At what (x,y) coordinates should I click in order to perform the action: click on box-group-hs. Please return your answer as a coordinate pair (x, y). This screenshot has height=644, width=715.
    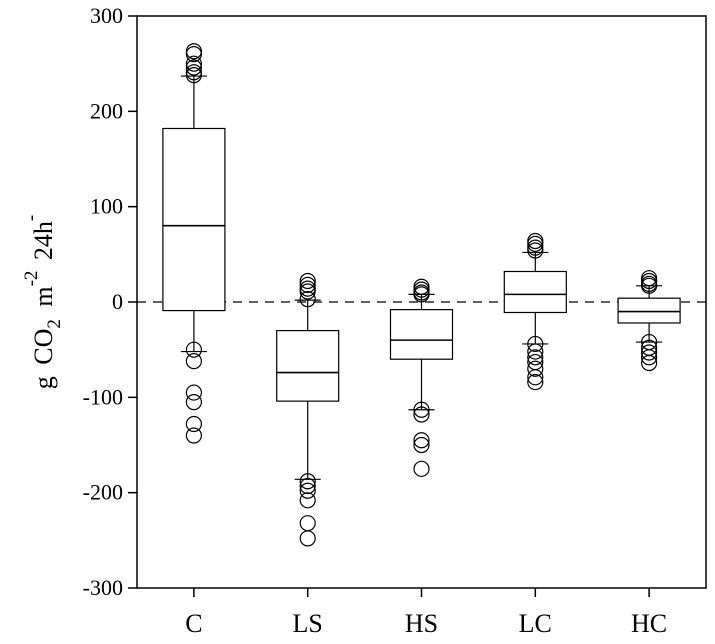
    Looking at the image, I should click on (421, 377).